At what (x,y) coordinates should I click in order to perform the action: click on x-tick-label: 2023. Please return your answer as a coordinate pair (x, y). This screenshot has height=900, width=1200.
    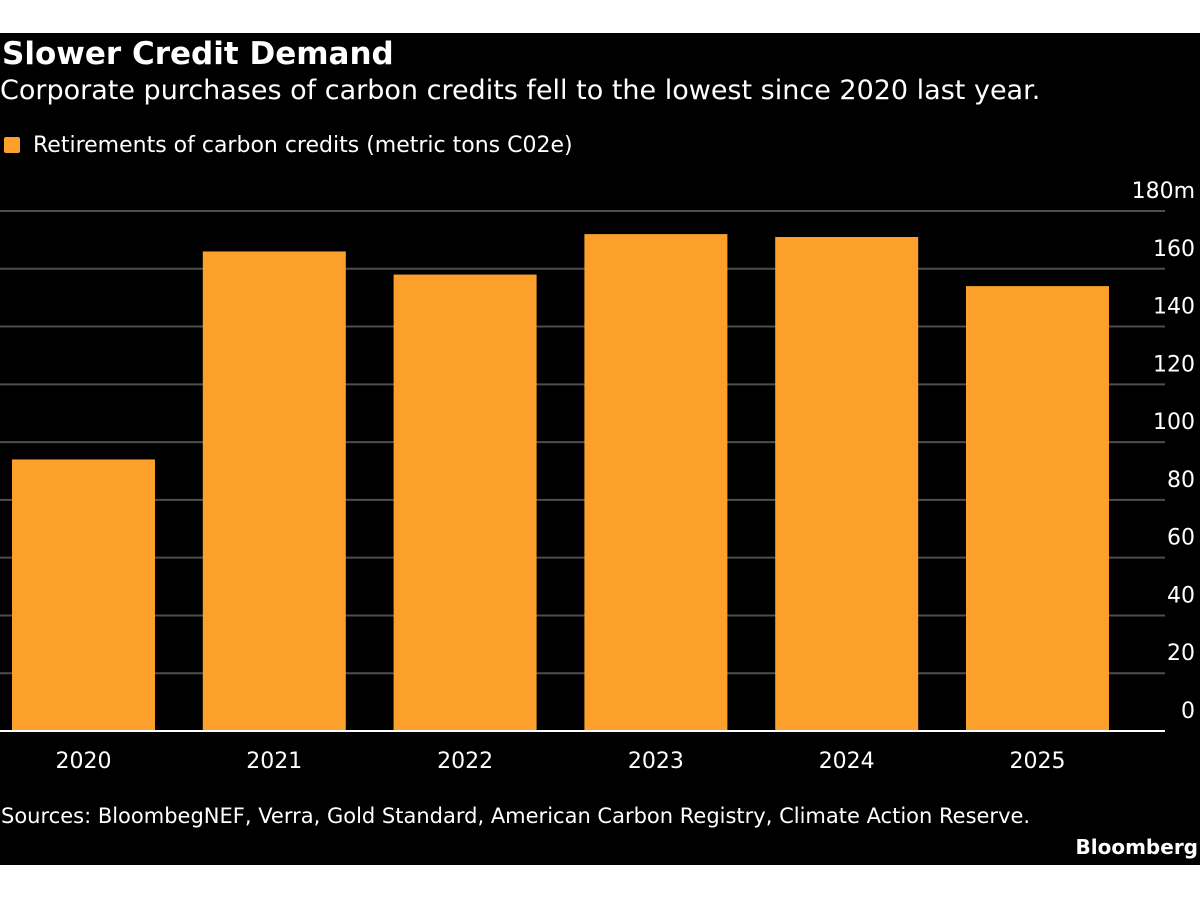
    Looking at the image, I should click on (656, 761).